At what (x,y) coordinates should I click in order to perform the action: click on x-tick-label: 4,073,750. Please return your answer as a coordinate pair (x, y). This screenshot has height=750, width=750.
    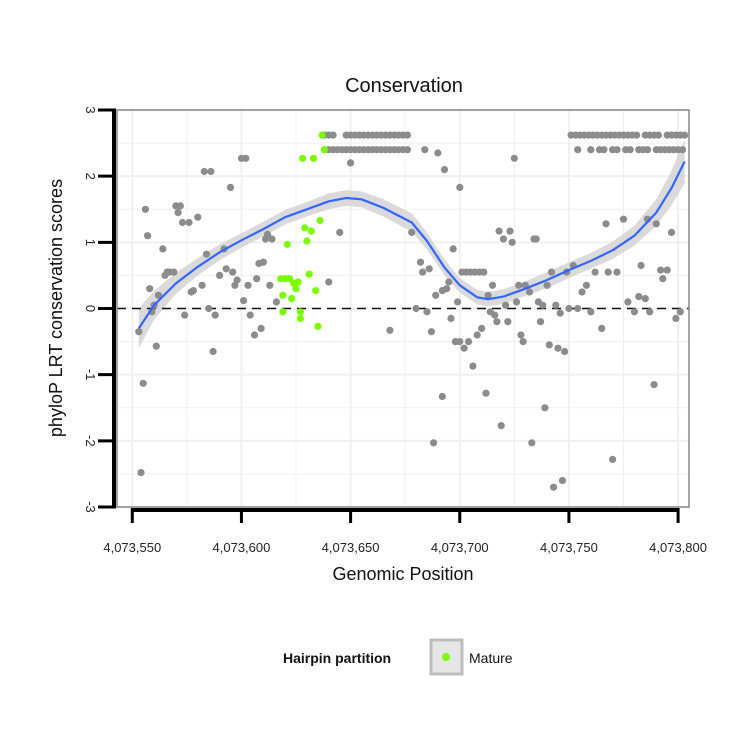
    Looking at the image, I should click on (569, 547).